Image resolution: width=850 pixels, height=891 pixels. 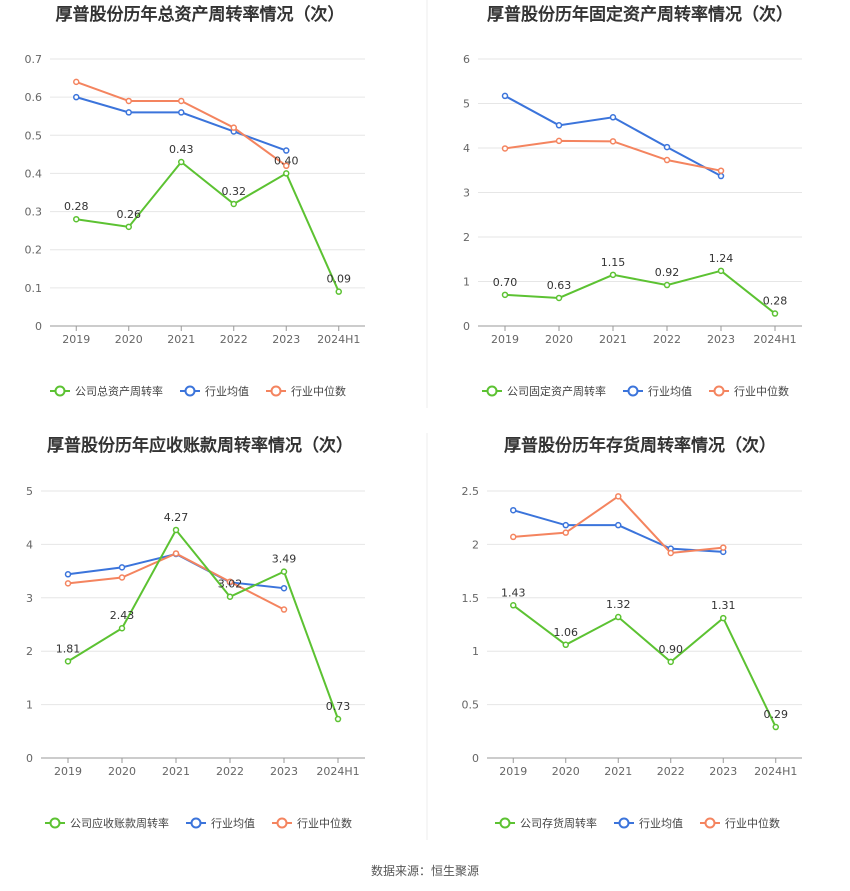 I want to click on x-tick-label: 2024H1, so click(x=775, y=771).